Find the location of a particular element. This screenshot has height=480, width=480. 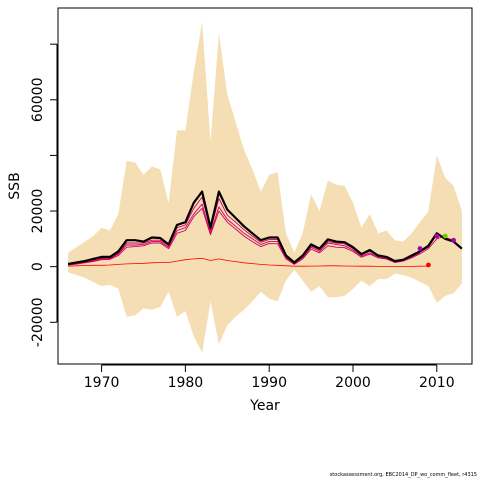

x-tick-label-2000: 2000 is located at coordinates (353, 383).